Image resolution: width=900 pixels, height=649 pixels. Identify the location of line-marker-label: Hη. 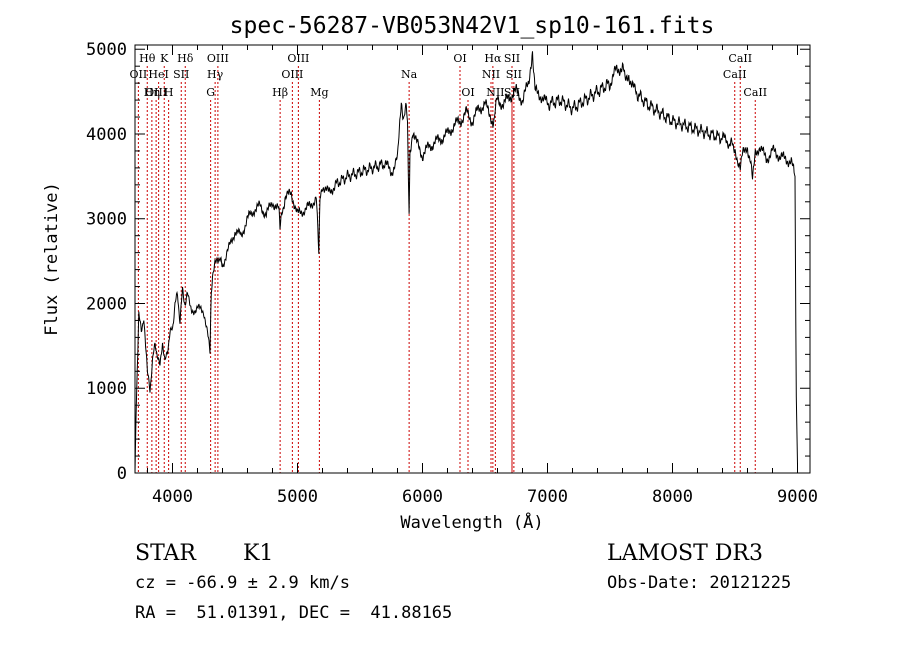
(152, 92).